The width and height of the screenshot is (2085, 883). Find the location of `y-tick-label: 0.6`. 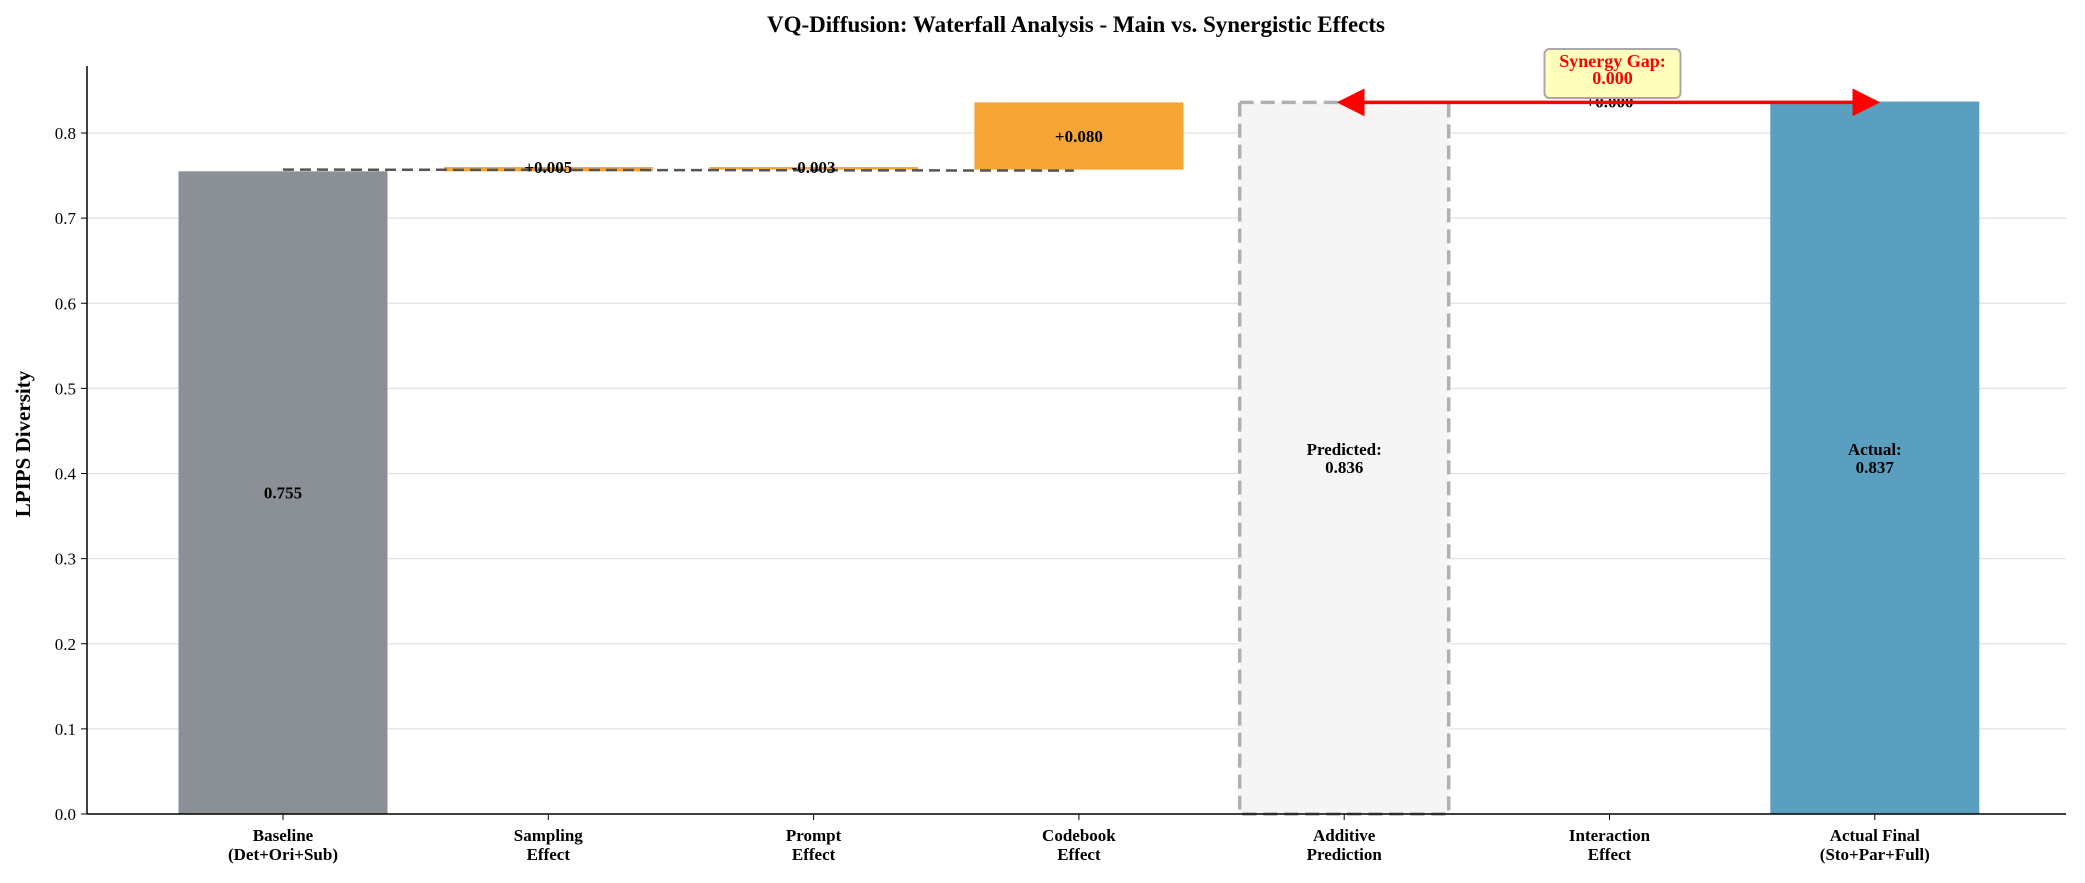

y-tick-label: 0.6 is located at coordinates (65, 303).